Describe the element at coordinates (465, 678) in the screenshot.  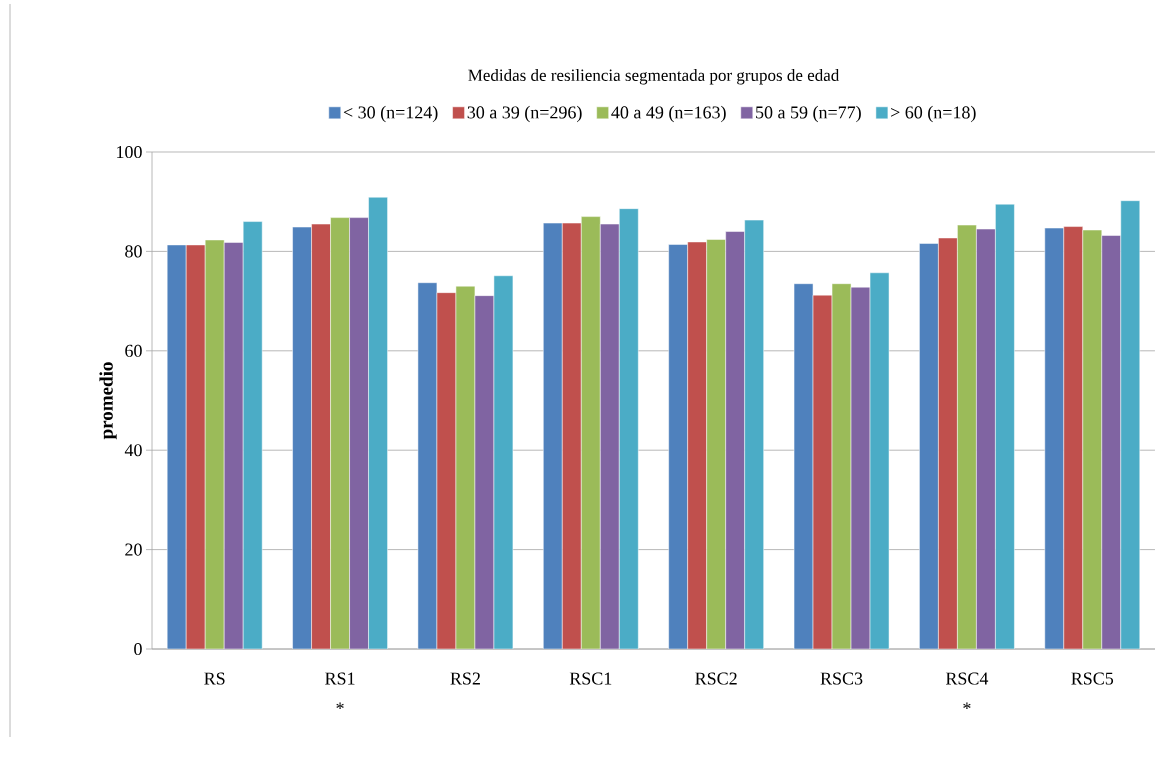
I see `x-tick-label: RS2` at that location.